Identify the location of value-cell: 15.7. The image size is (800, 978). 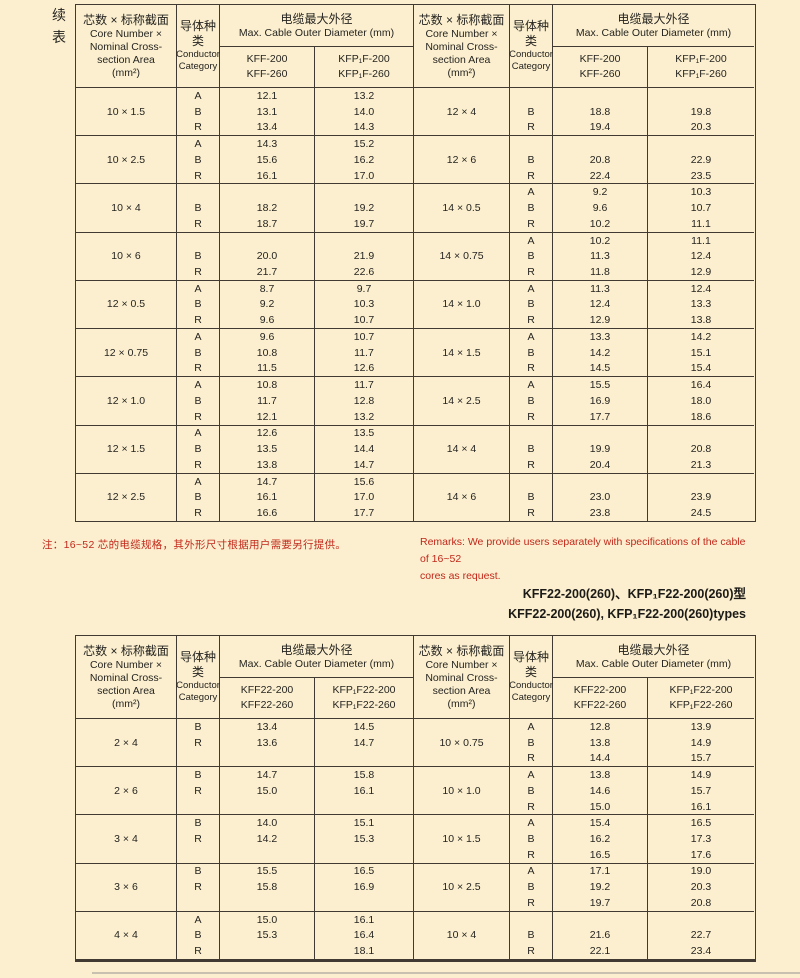
(701, 758).